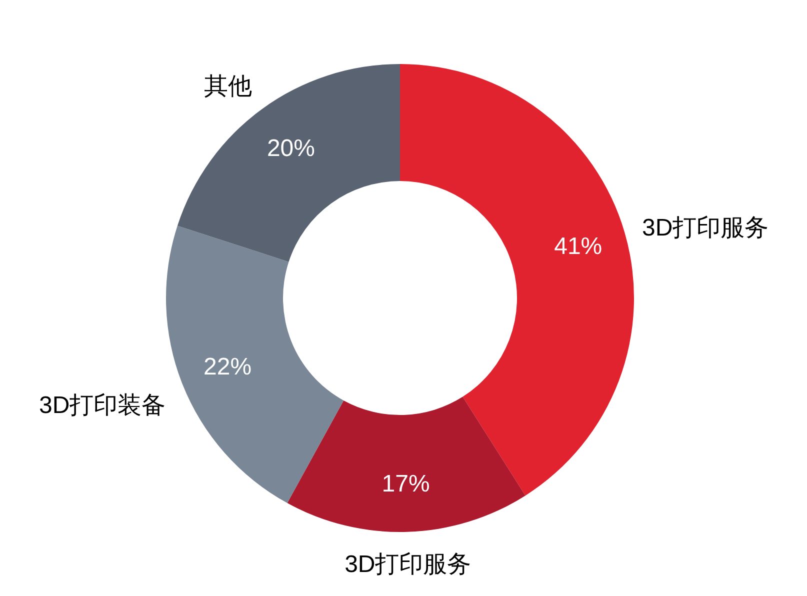 This screenshot has height=596, width=807. I want to click on data-label: 20%, so click(290, 148).